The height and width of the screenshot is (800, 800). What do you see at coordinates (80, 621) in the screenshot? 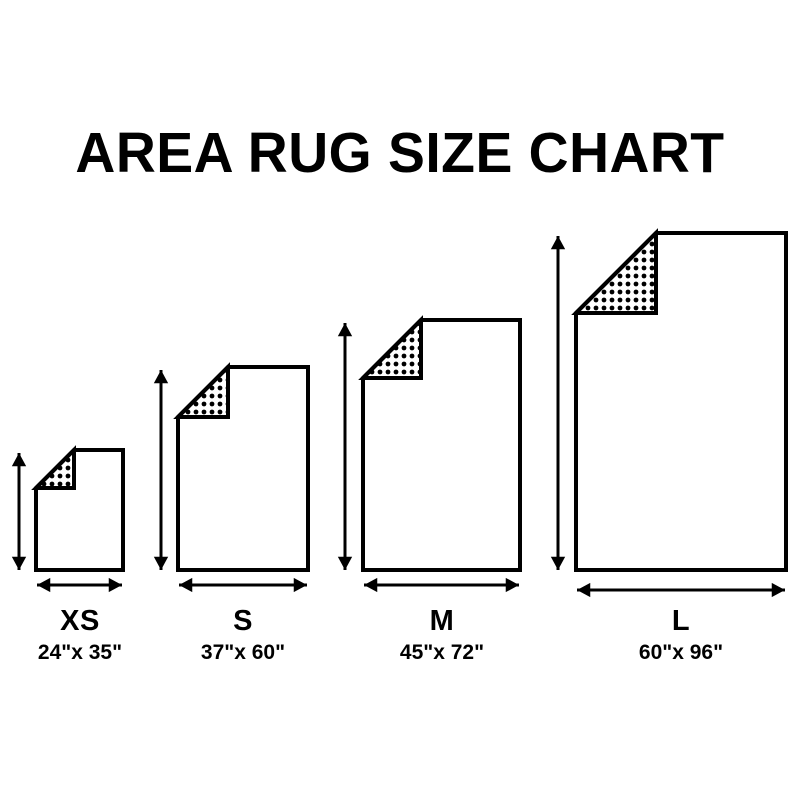
I see `size-letter-xs: XS` at bounding box center [80, 621].